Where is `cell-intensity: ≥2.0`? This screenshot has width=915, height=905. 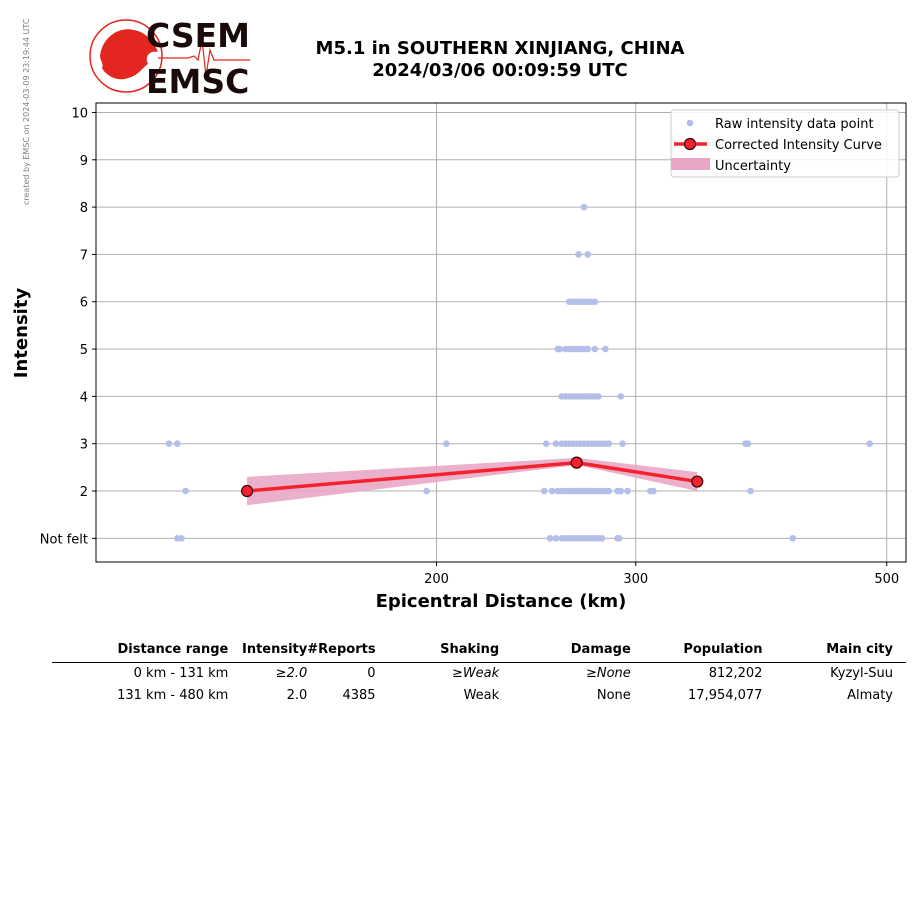
cell-intensity: ≥2.0 is located at coordinates (291, 673).